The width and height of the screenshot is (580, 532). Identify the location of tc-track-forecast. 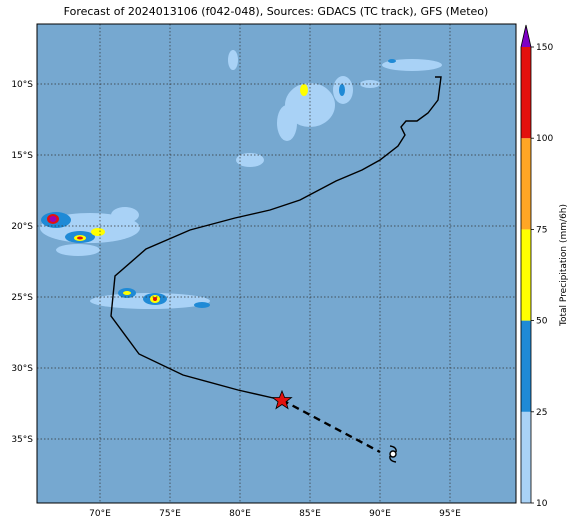
(331, 426).